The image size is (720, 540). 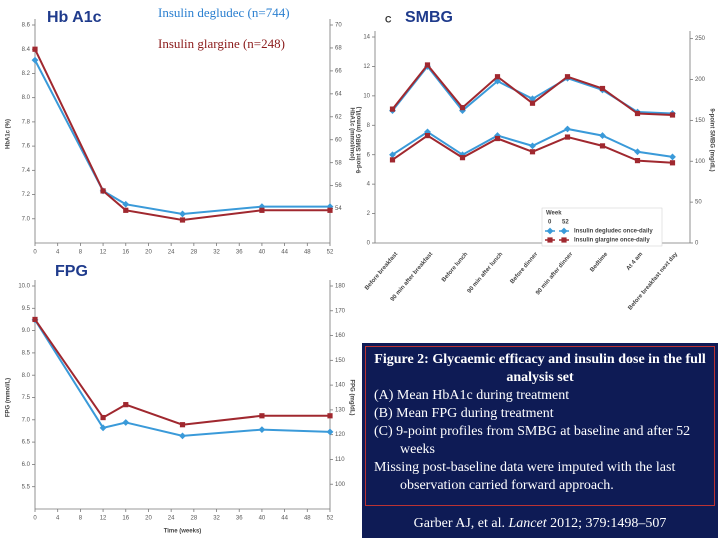 I want to click on y2-tick-label: 140, so click(x=340, y=386).